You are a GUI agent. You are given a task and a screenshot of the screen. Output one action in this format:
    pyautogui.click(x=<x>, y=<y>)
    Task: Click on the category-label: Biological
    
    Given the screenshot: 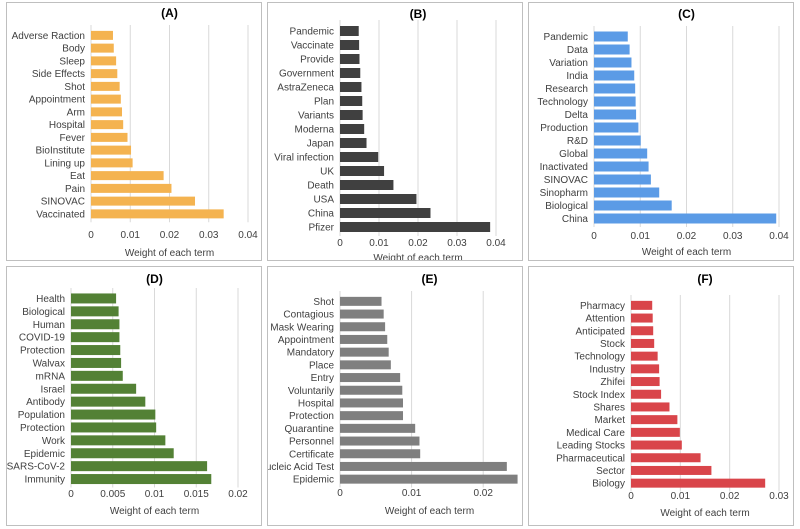 What is the action you would take?
    pyautogui.click(x=43, y=312)
    